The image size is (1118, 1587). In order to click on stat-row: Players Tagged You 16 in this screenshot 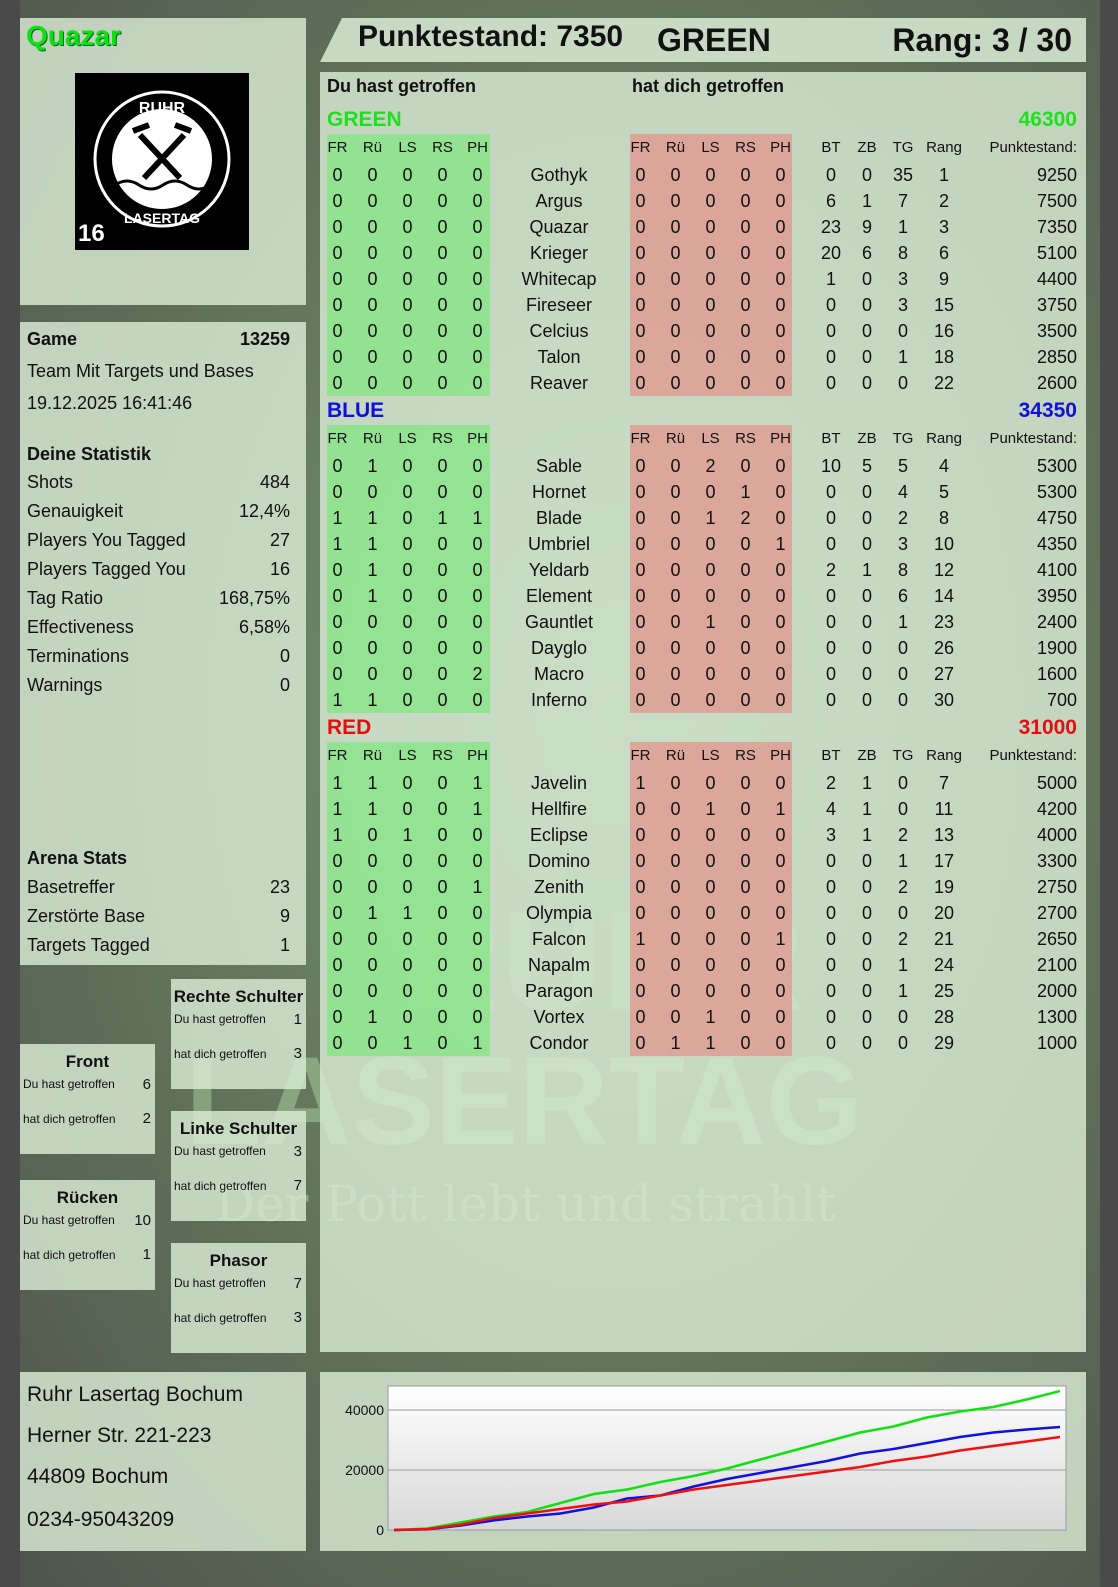, I will do `click(158, 569)`.